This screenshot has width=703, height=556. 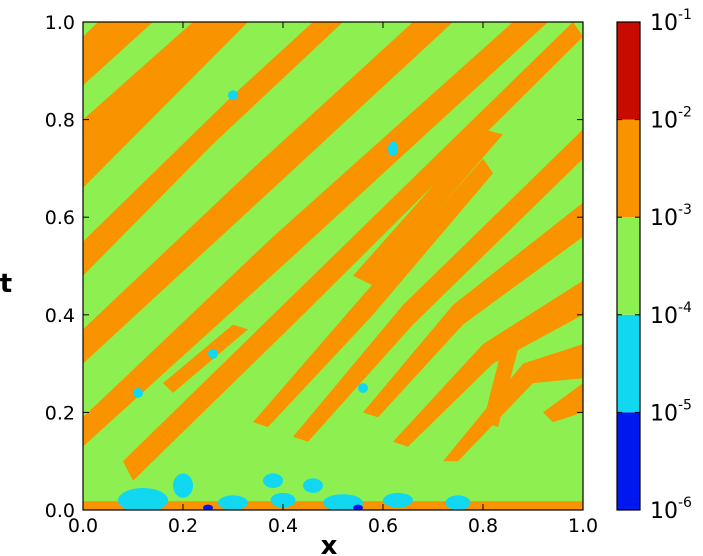 I want to click on x-tick-label: 0.6, so click(x=383, y=526).